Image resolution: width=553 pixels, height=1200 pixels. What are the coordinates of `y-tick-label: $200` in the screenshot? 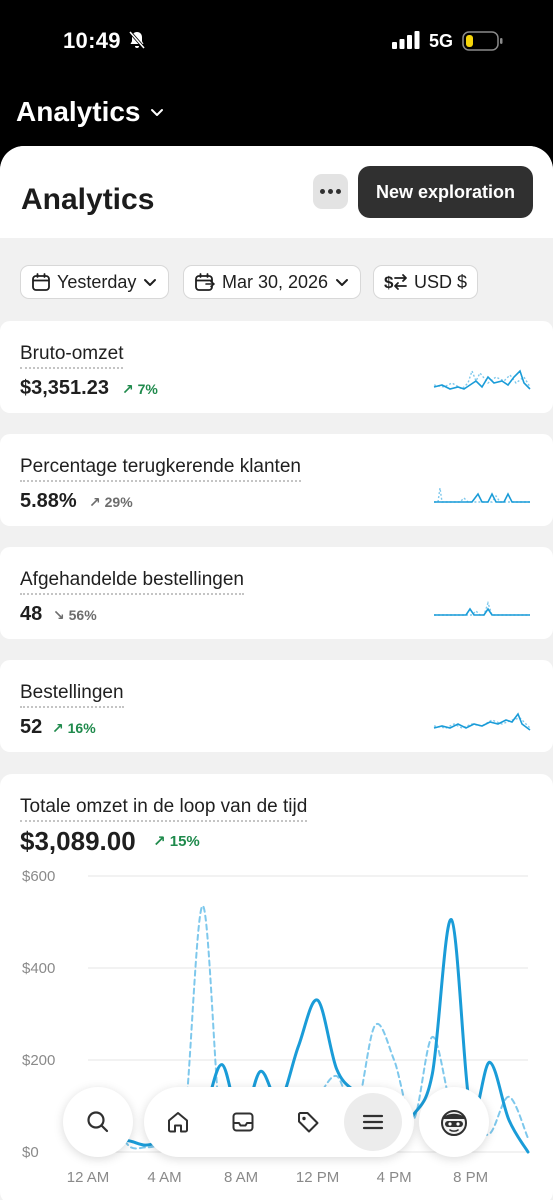 It's located at (38, 1060).